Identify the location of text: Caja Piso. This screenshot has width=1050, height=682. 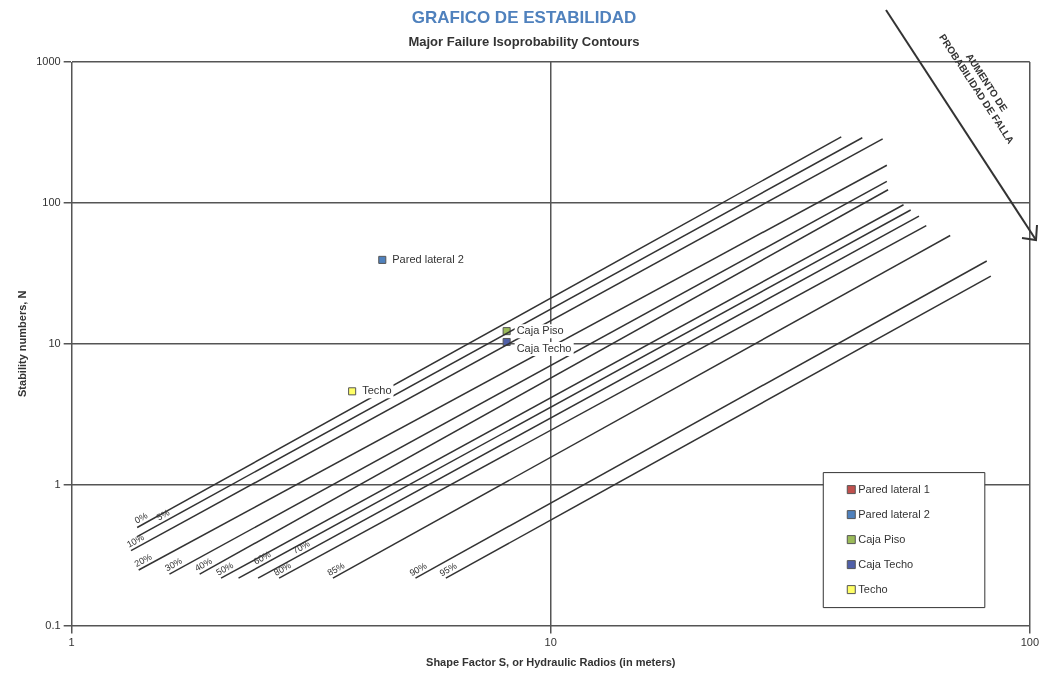
(540, 330).